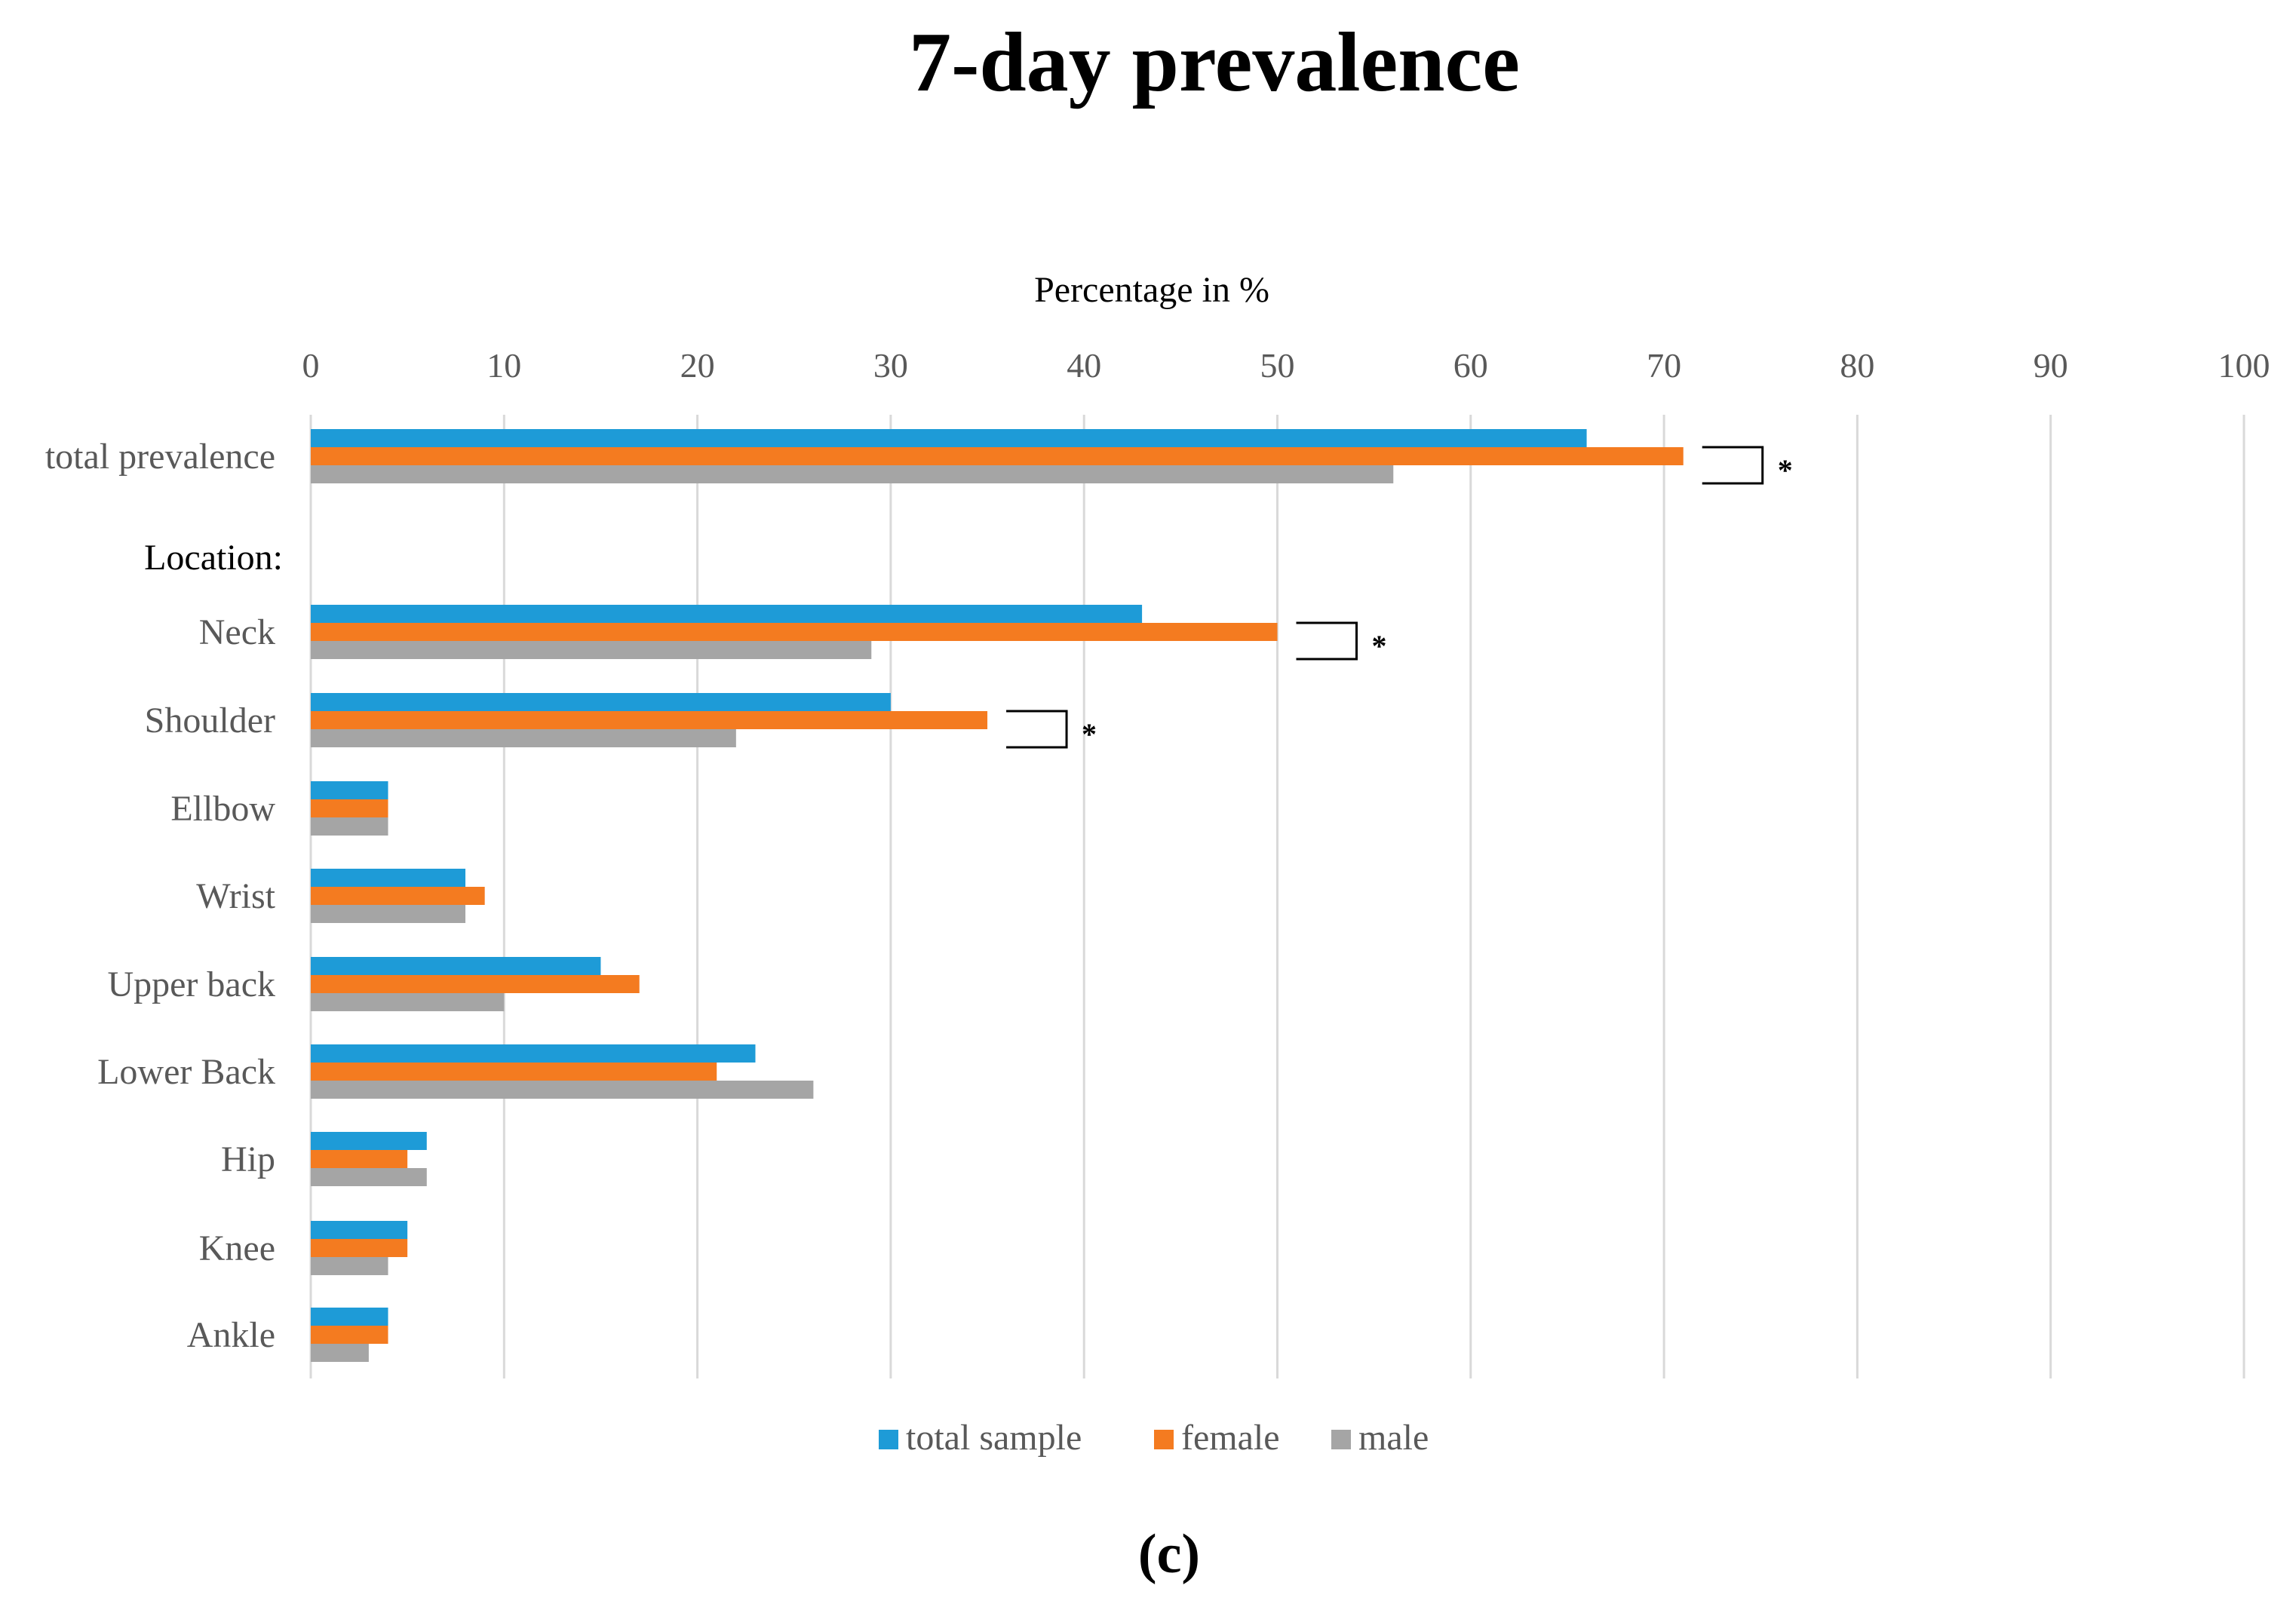  What do you see at coordinates (1400, 598) in the screenshot?
I see `significance-markers: * * *` at bounding box center [1400, 598].